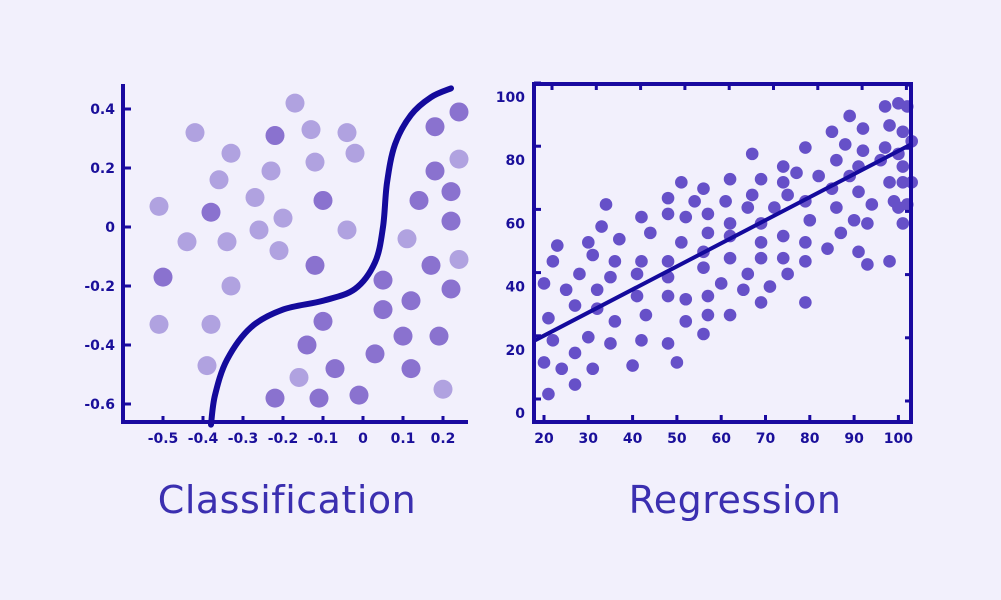 This screenshot has height=600, width=1001. Describe the element at coordinates (544, 439) in the screenshot. I see `x-tick-label: 20` at that location.